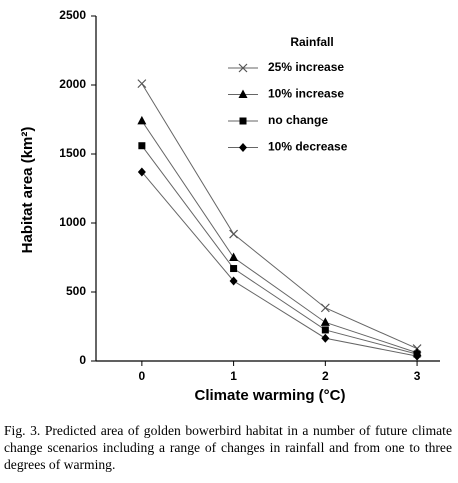  What do you see at coordinates (298, 120) in the screenshot?
I see `legend-label: no change` at bounding box center [298, 120].